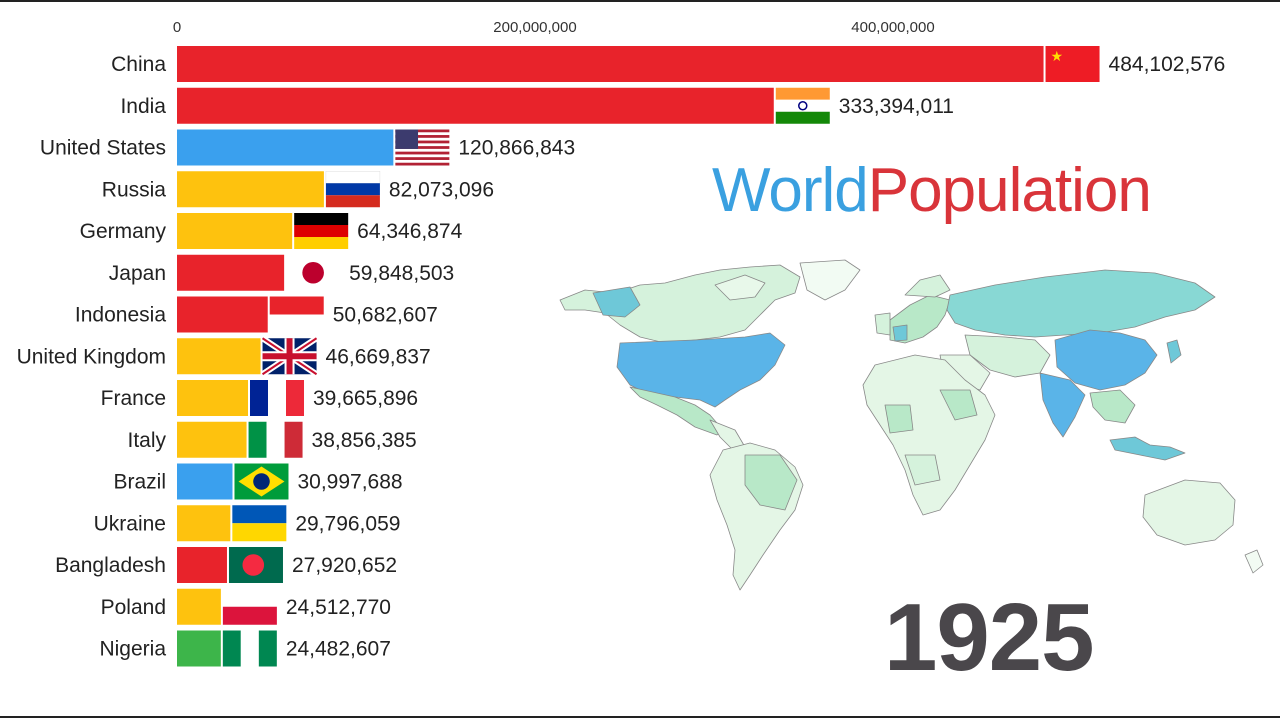 This screenshot has width=1280, height=720. Describe the element at coordinates (134, 189) in the screenshot. I see `category-label: Russia` at that location.